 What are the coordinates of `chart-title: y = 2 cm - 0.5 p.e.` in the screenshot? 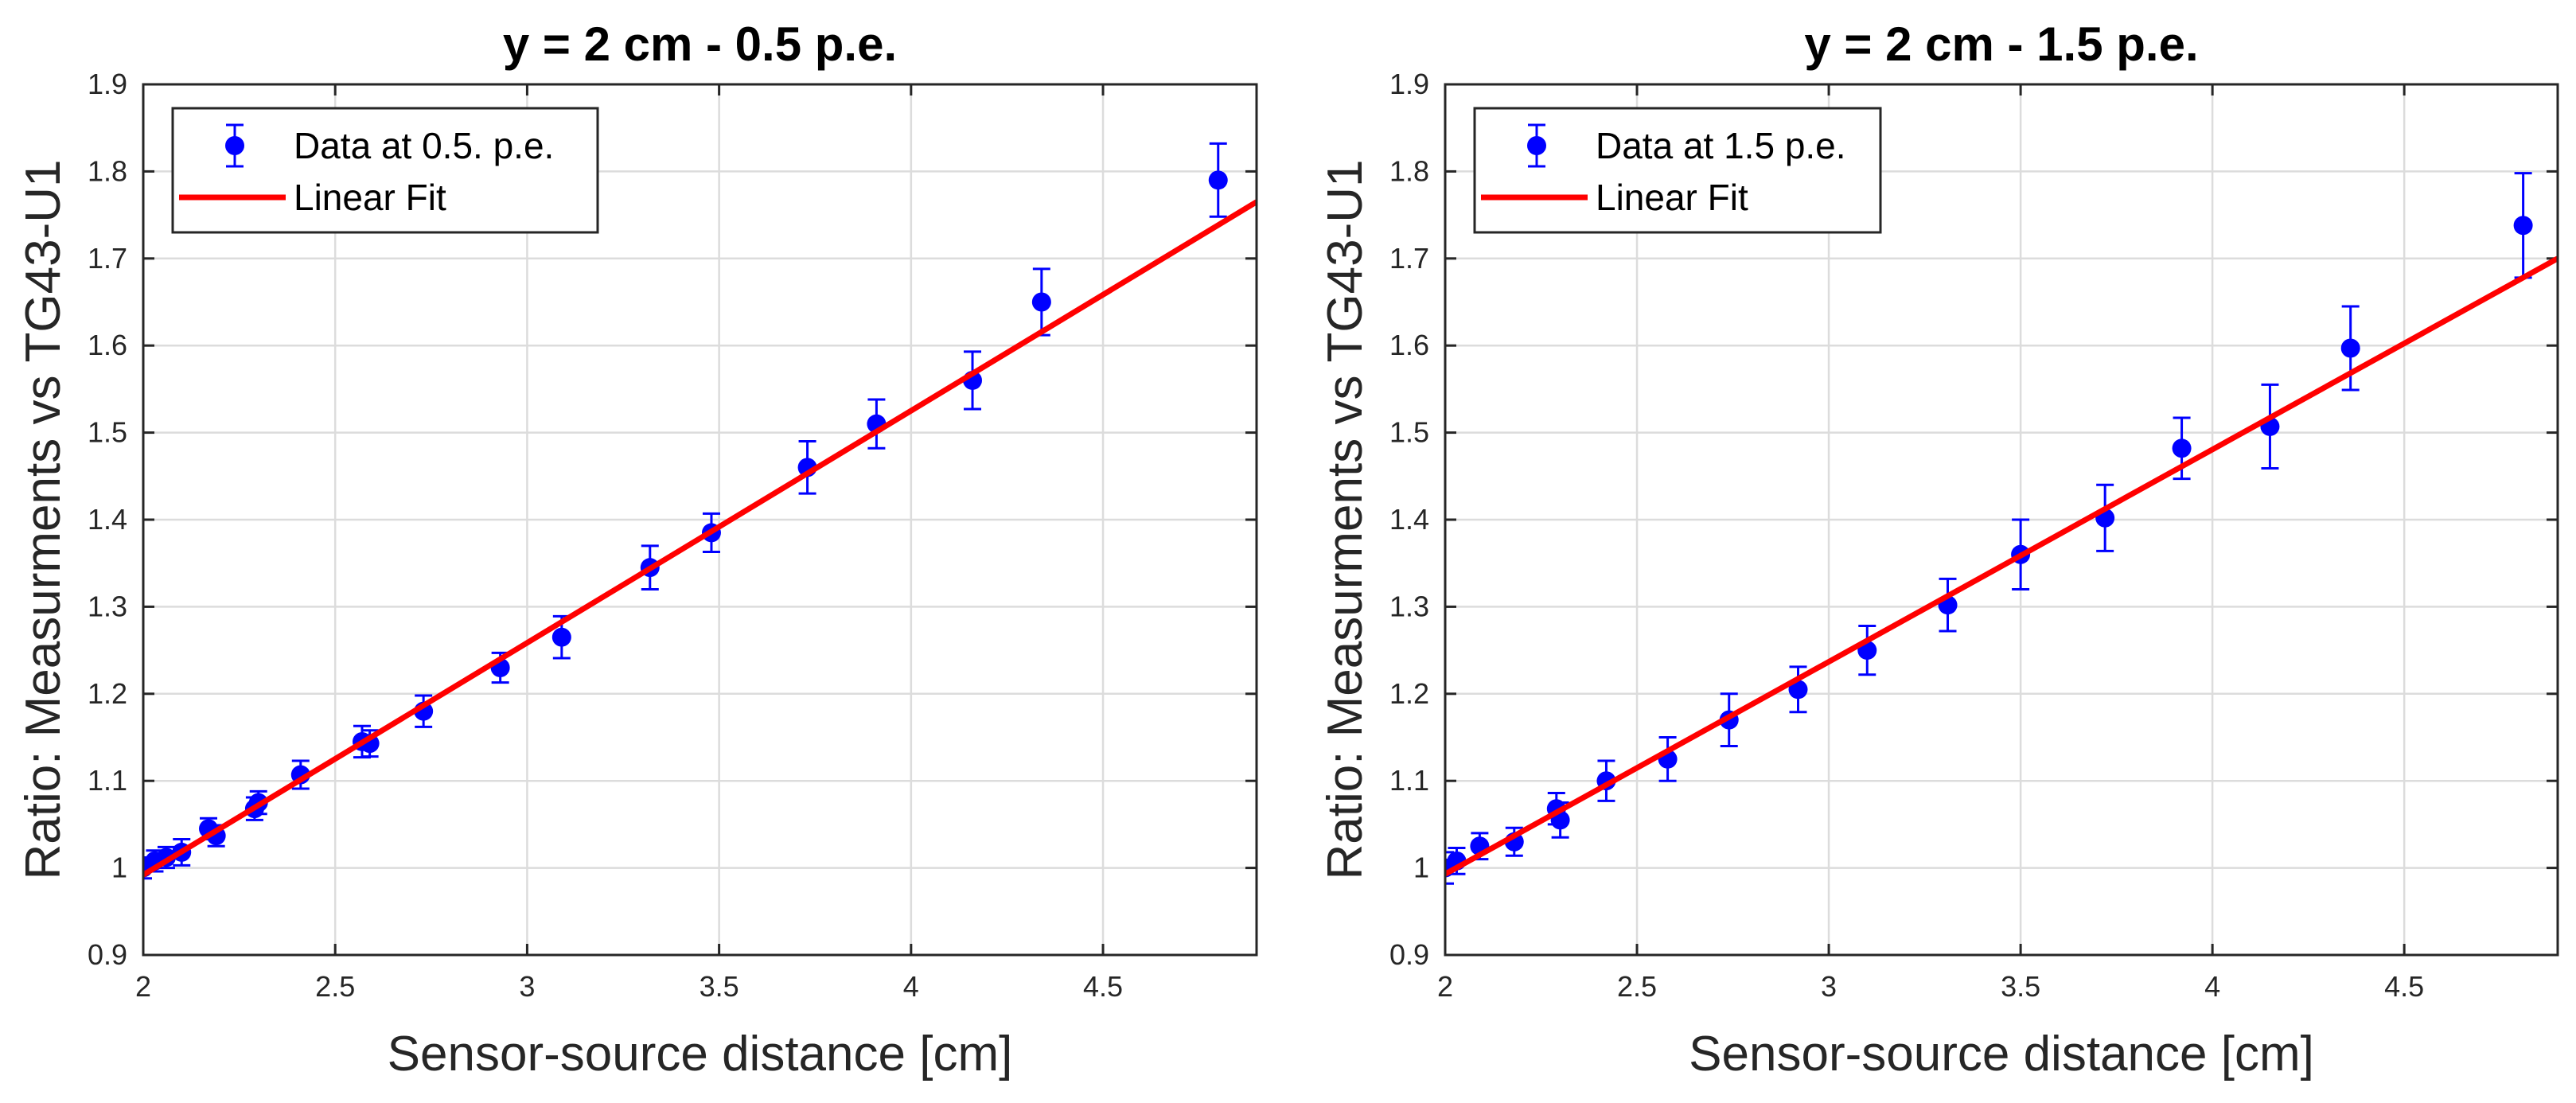 It's located at (700, 44).